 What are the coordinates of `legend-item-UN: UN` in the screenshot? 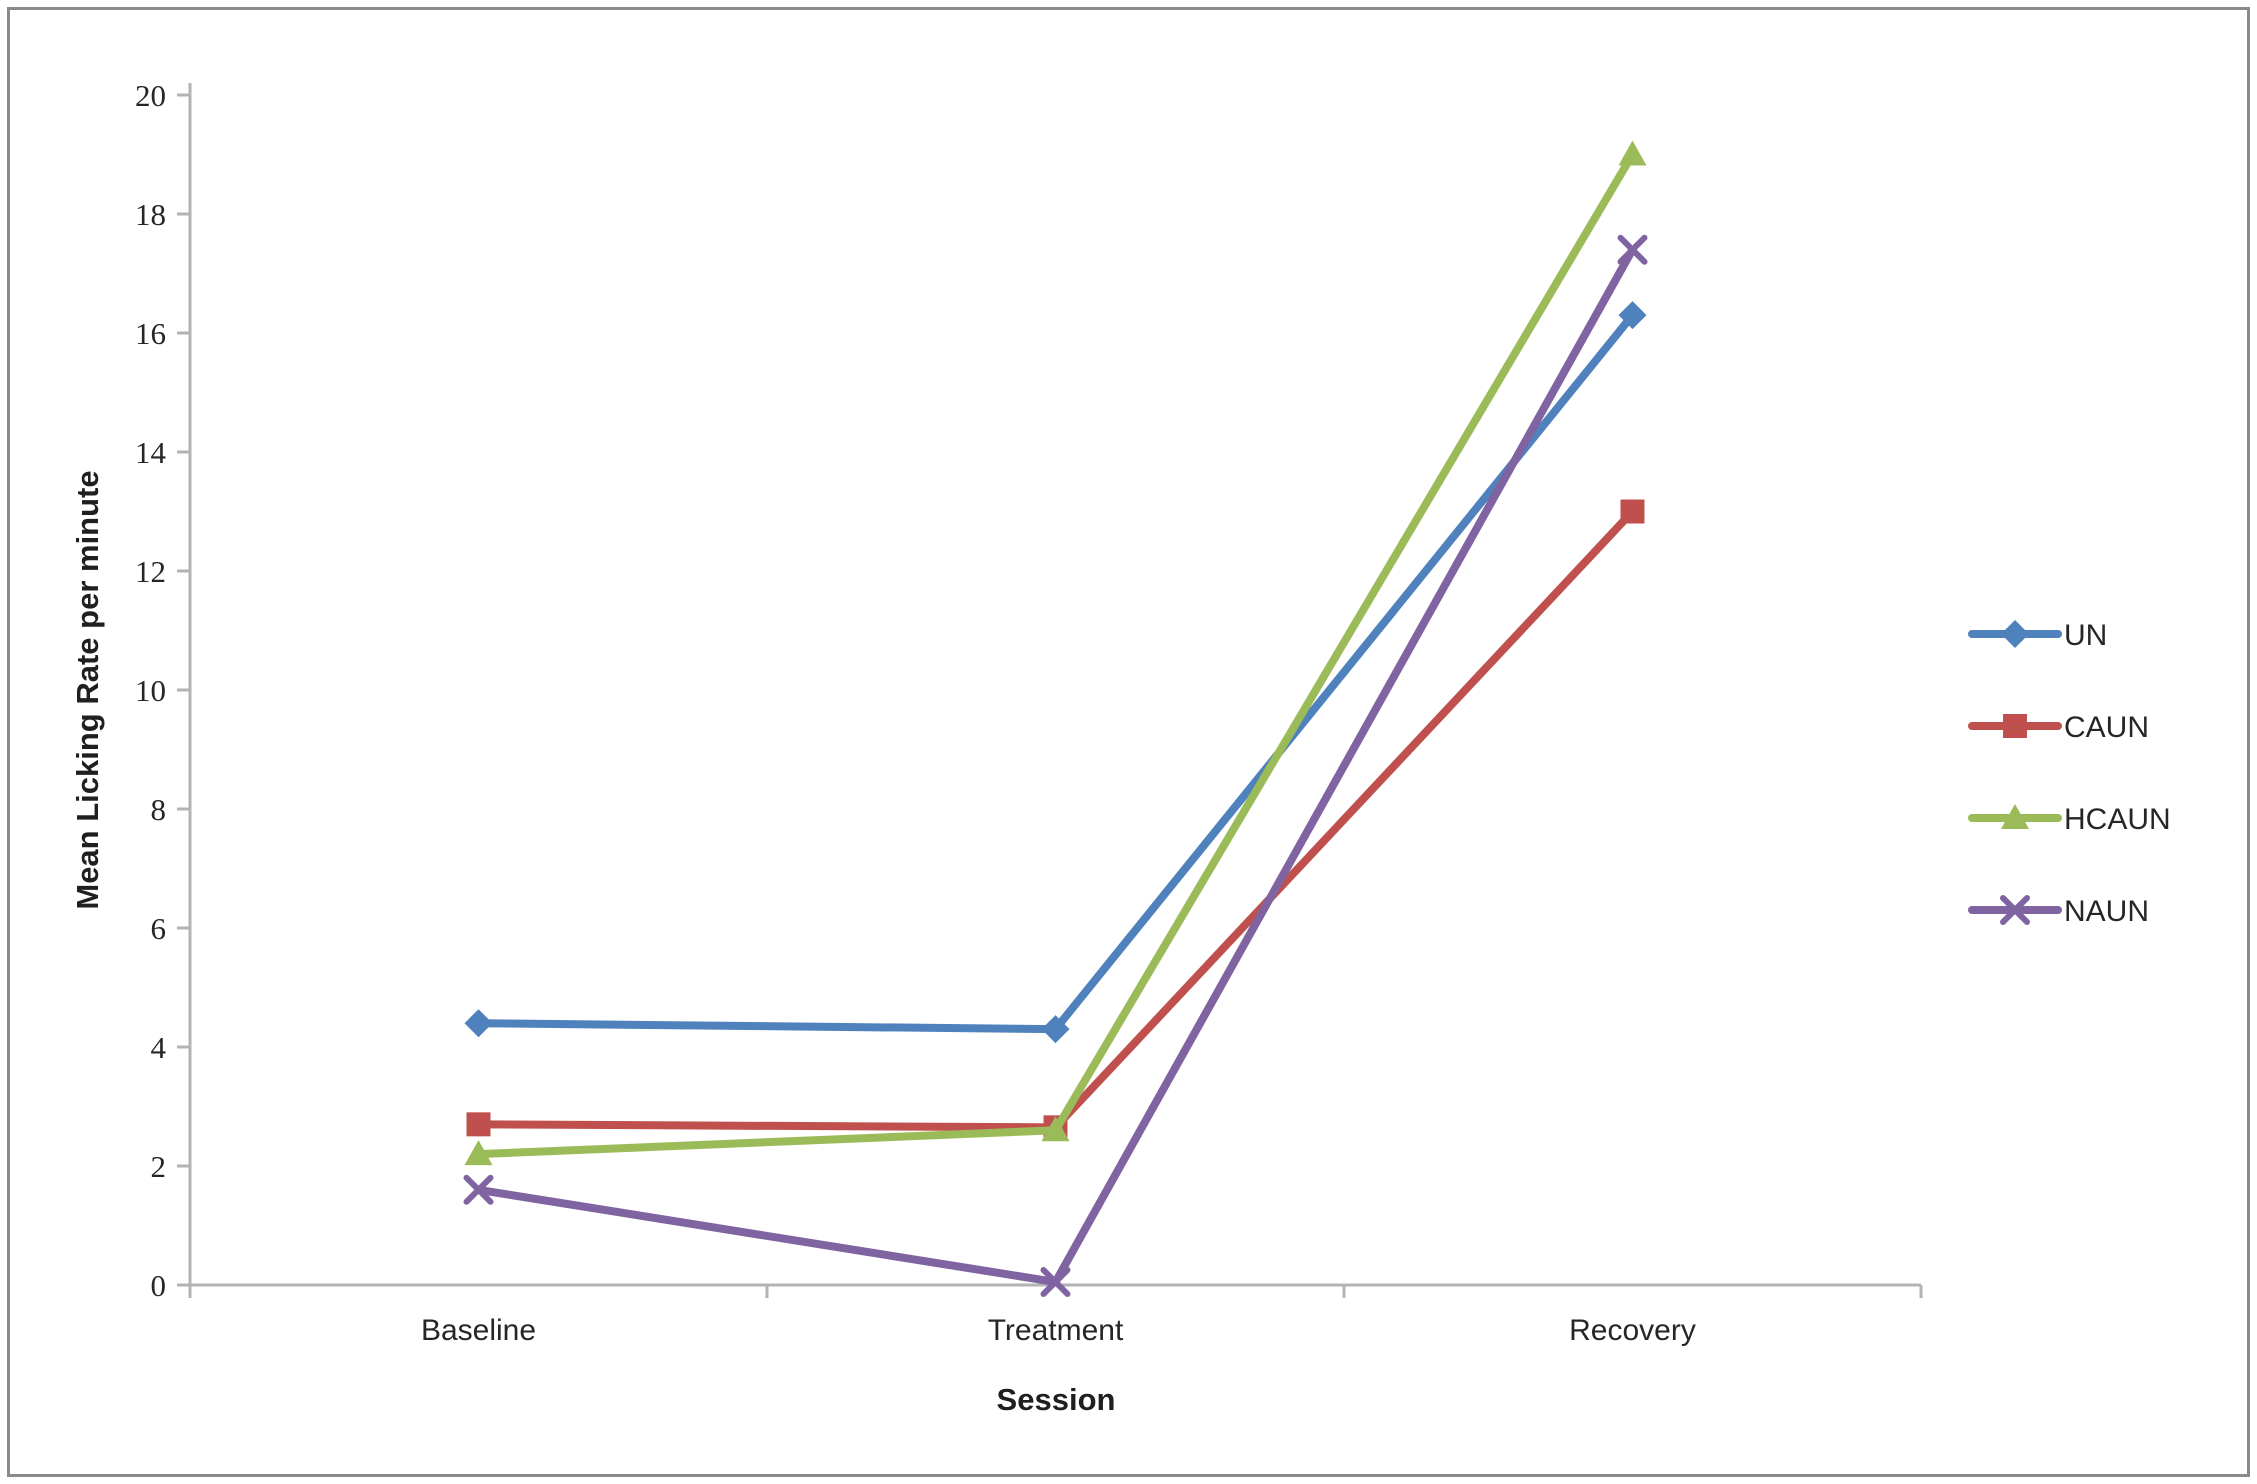 It's located at (2037, 635).